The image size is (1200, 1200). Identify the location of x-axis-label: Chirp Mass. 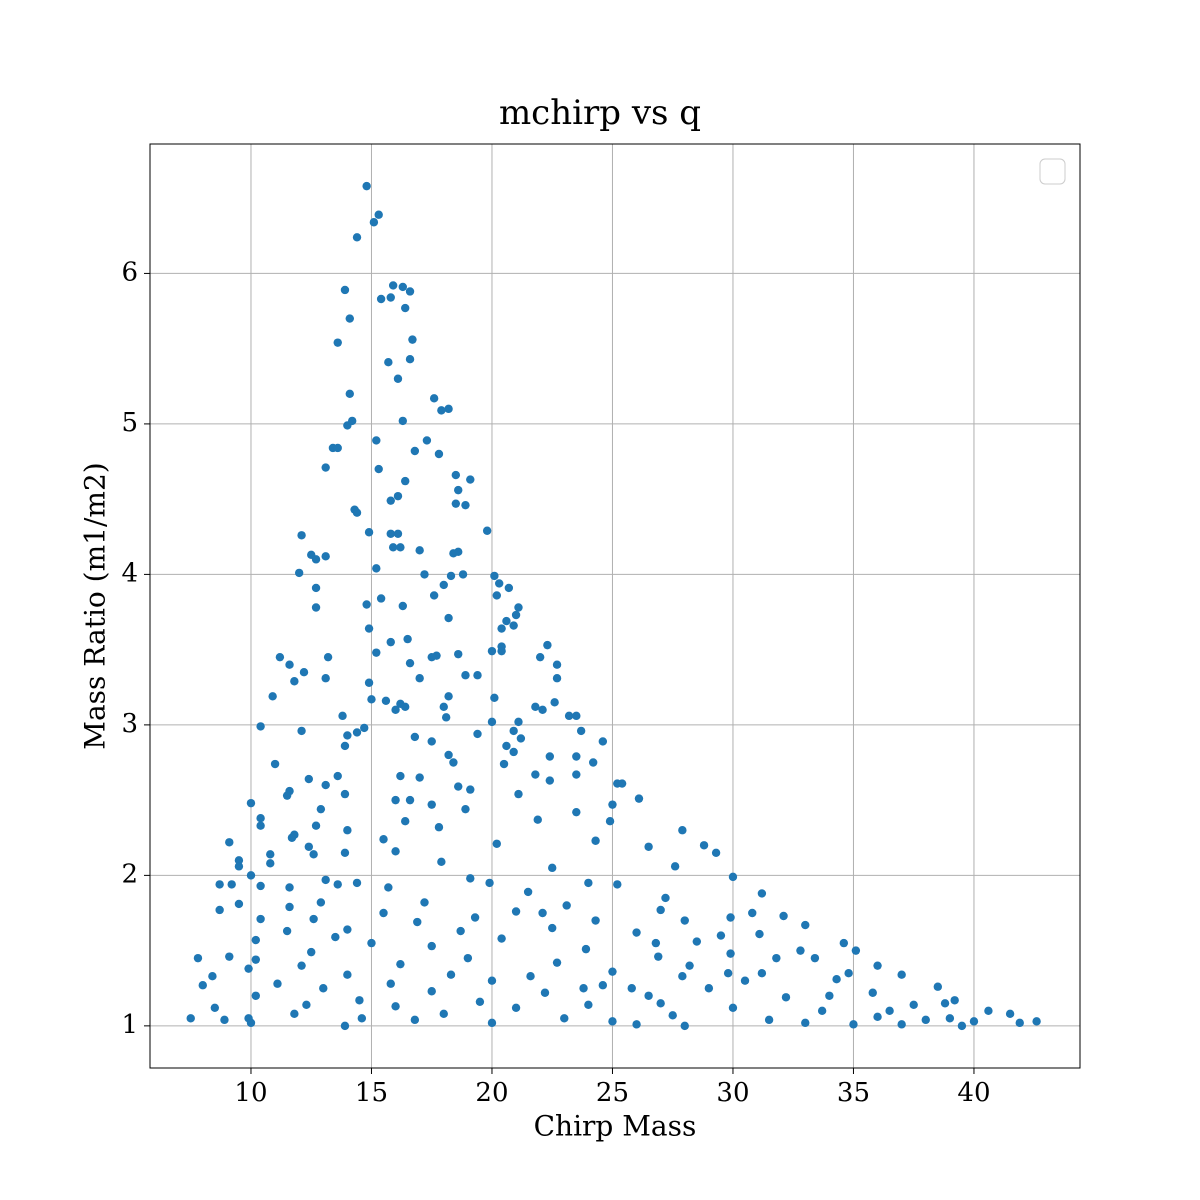
(615, 1126).